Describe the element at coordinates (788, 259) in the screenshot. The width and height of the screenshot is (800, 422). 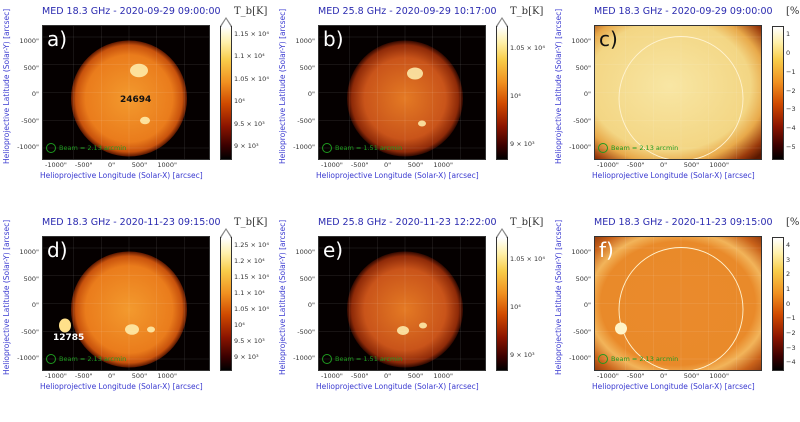
I see `colorbar-tick-label: 3` at that location.